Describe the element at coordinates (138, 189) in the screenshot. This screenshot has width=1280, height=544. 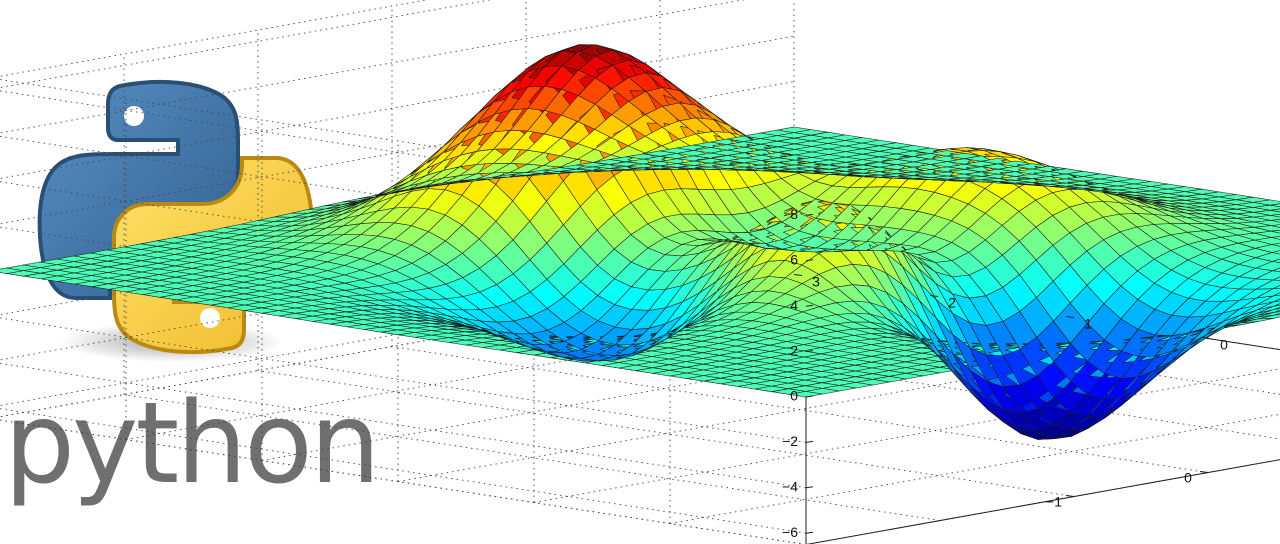
I see `logo-blue-snake` at that location.